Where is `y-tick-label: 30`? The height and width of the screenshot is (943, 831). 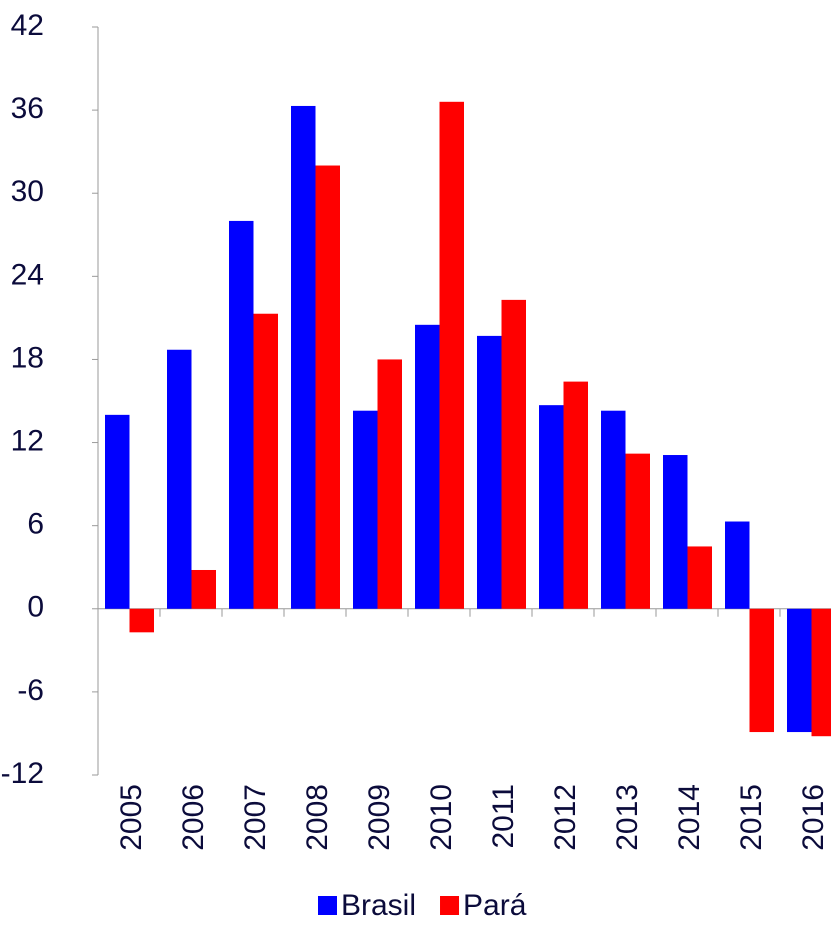
y-tick-label: 30 is located at coordinates (27, 191).